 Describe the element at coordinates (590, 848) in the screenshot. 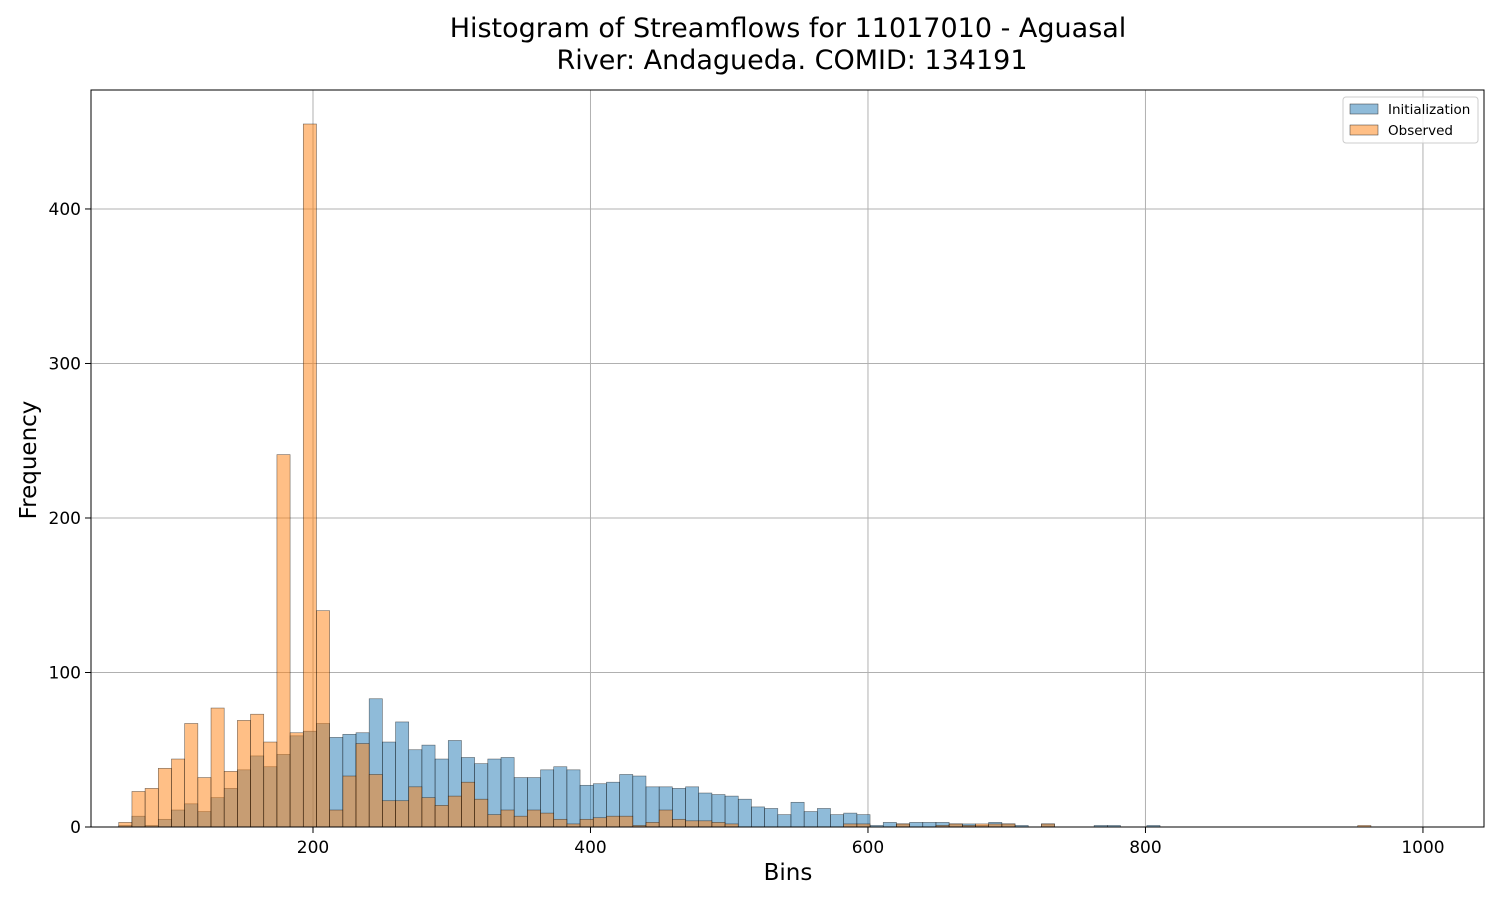

I see `x-tick-label: 400` at that location.